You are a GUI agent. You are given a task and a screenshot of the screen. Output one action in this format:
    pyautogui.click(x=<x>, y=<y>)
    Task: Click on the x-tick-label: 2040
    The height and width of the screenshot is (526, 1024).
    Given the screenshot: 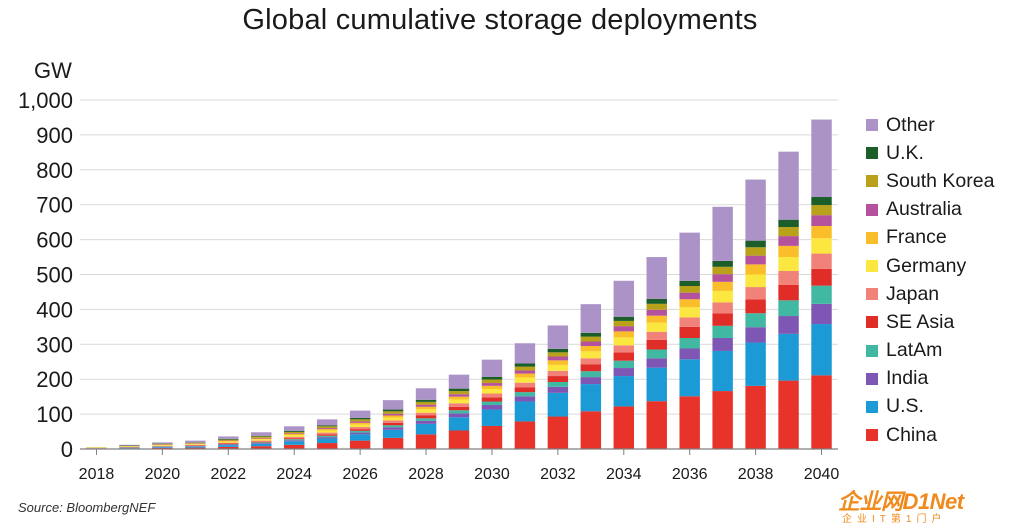 What is the action you would take?
    pyautogui.click(x=822, y=474)
    